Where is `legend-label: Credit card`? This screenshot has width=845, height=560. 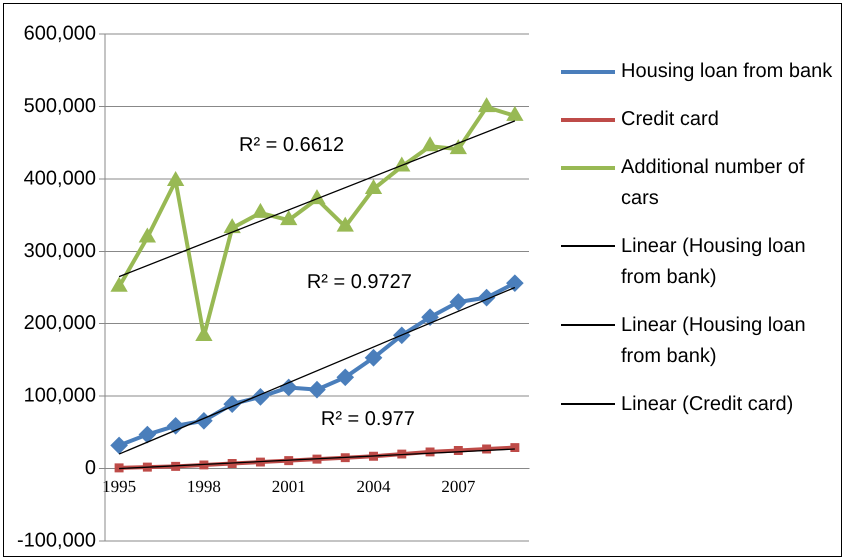
legend-label: Credit card is located at coordinates (670, 119).